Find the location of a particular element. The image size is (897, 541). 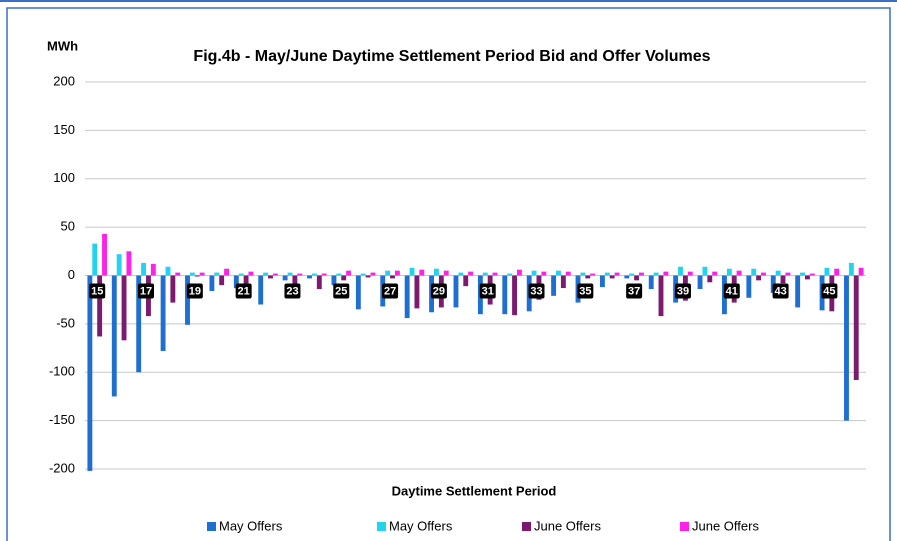

y-tick-label: 100 is located at coordinates (64, 177).